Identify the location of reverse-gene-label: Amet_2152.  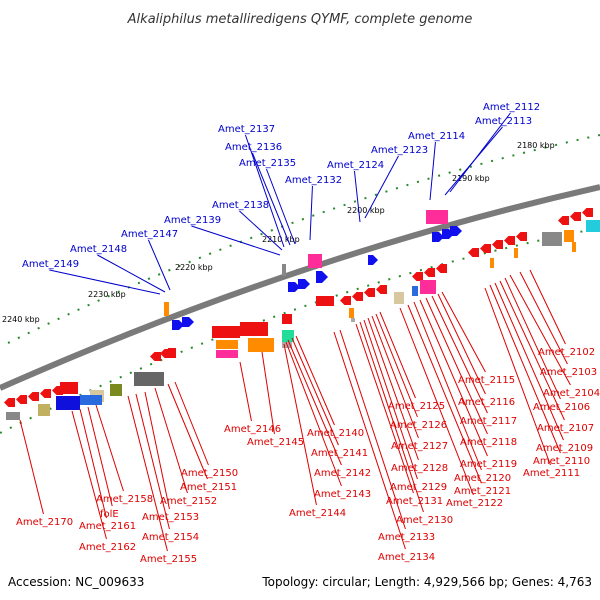
(188, 501).